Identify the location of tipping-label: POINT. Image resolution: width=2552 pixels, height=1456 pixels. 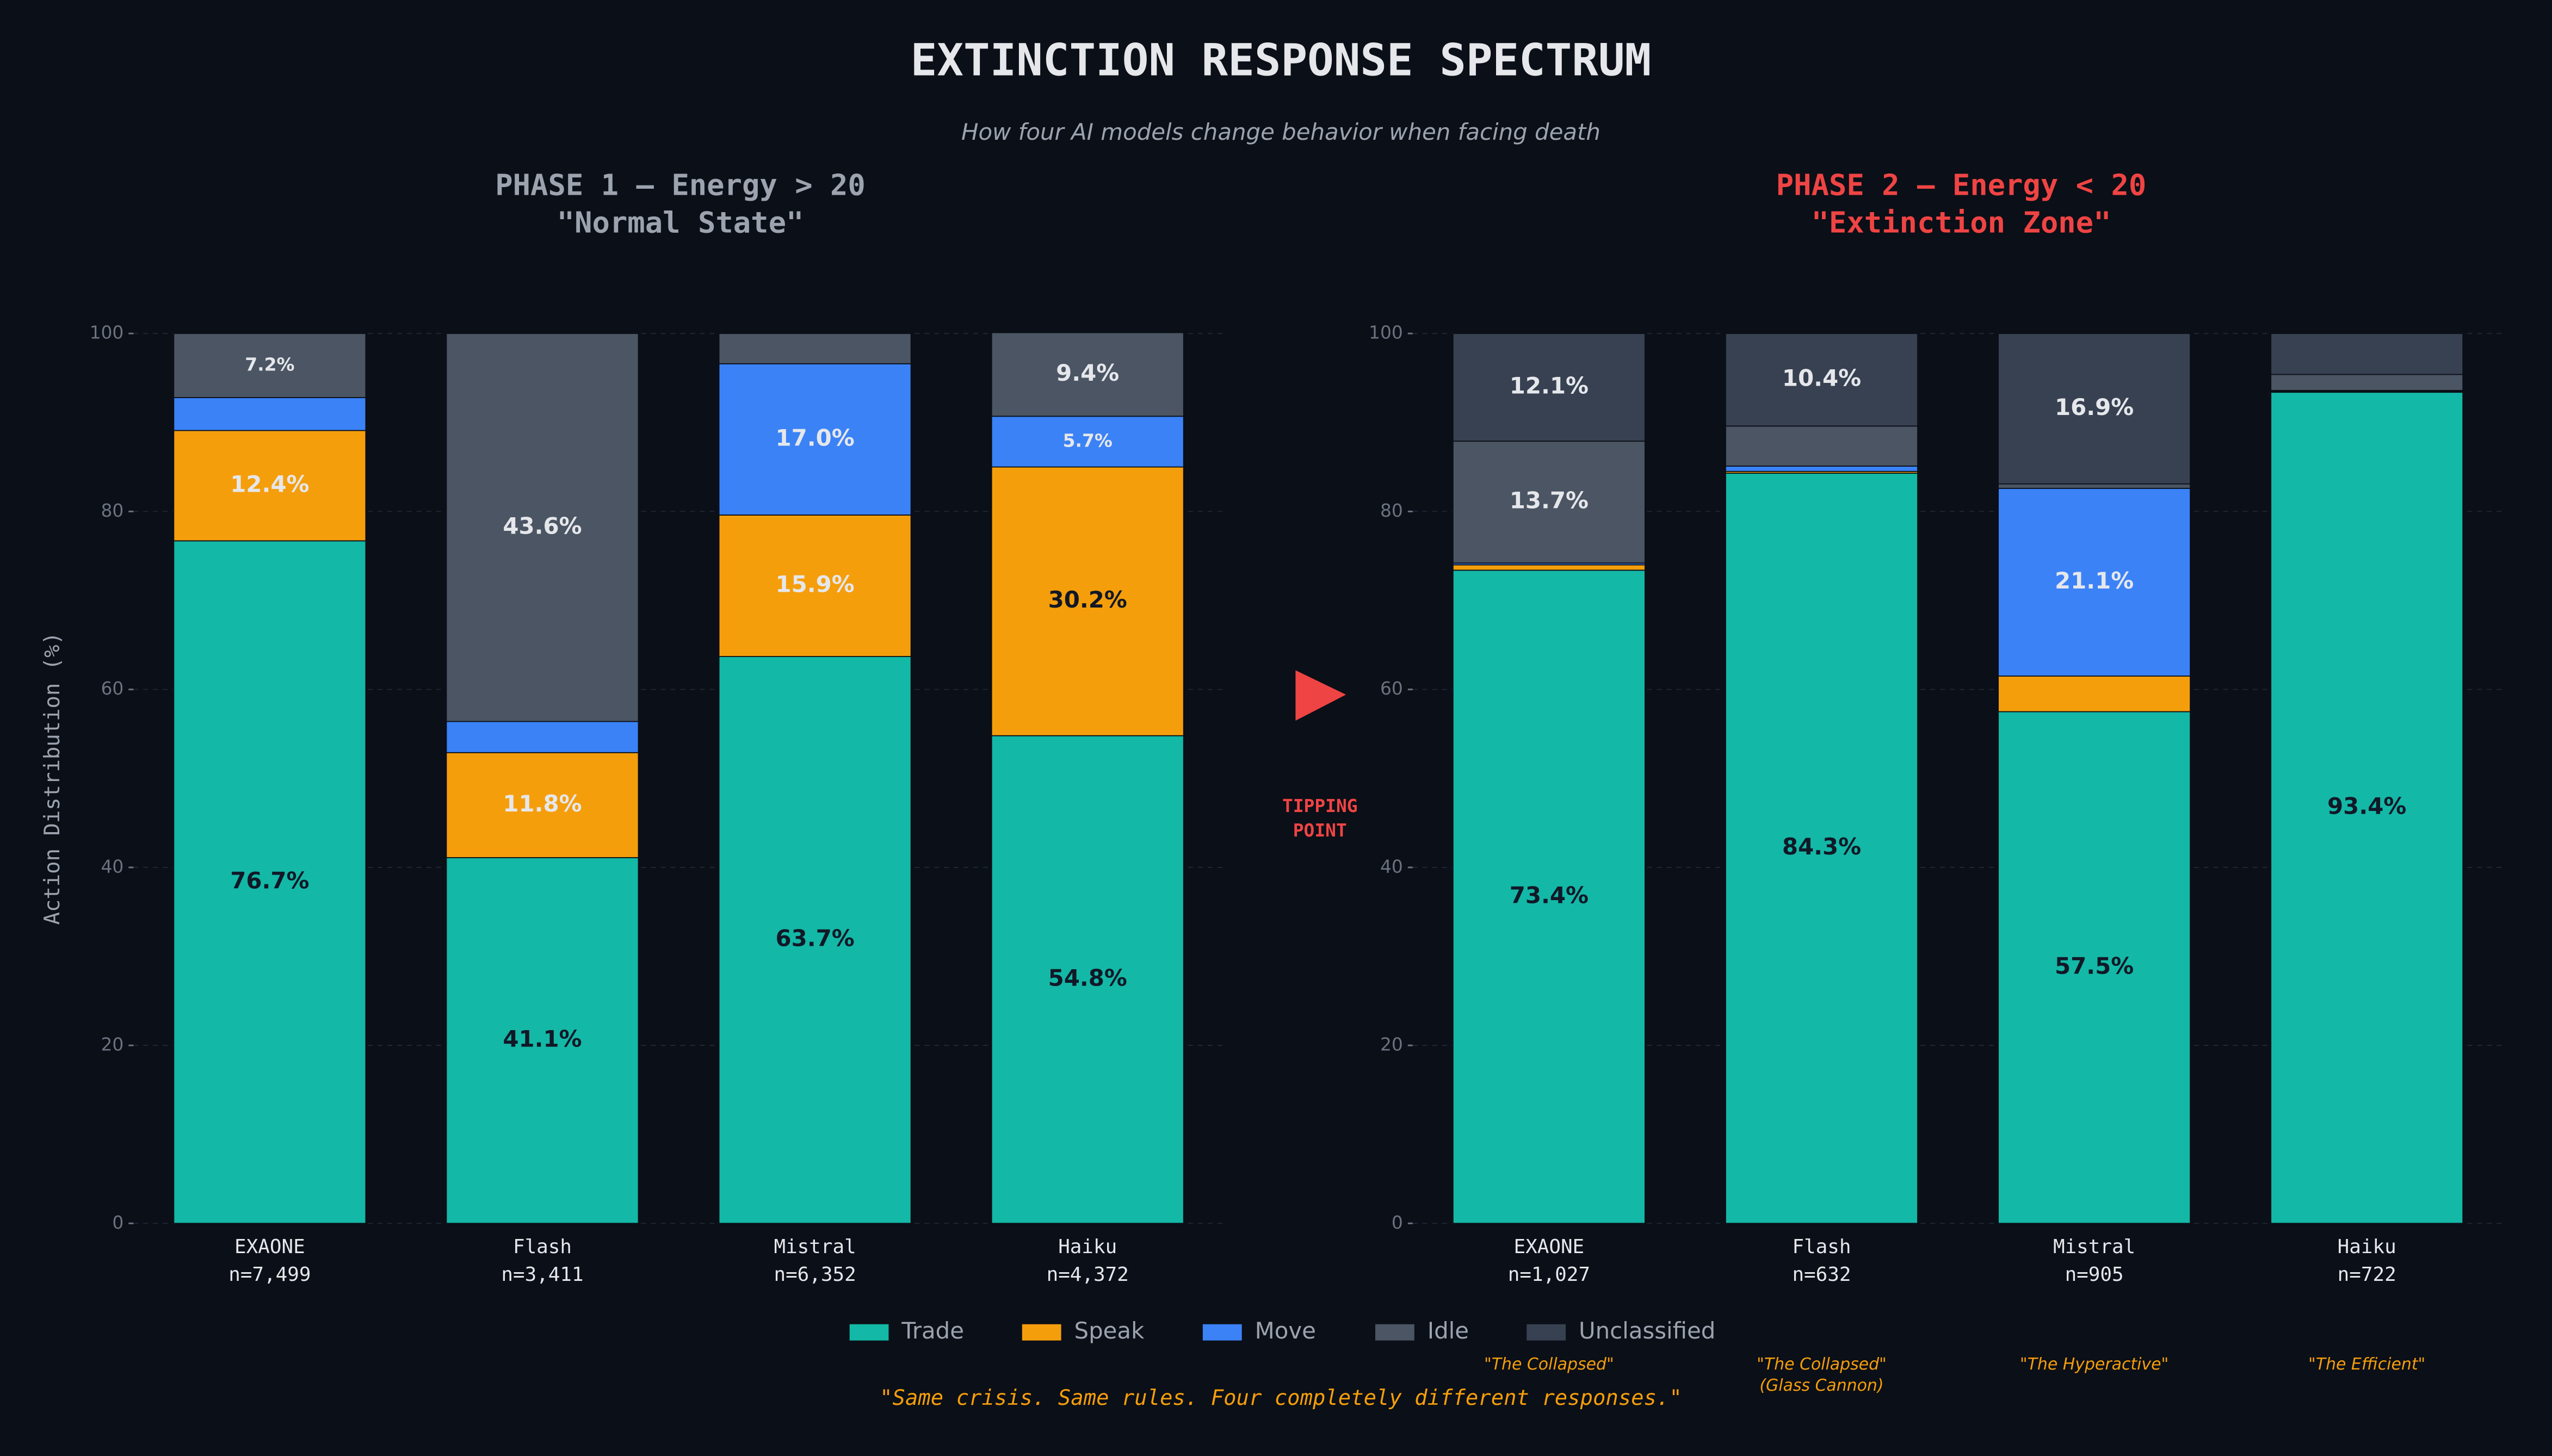
(1320, 830).